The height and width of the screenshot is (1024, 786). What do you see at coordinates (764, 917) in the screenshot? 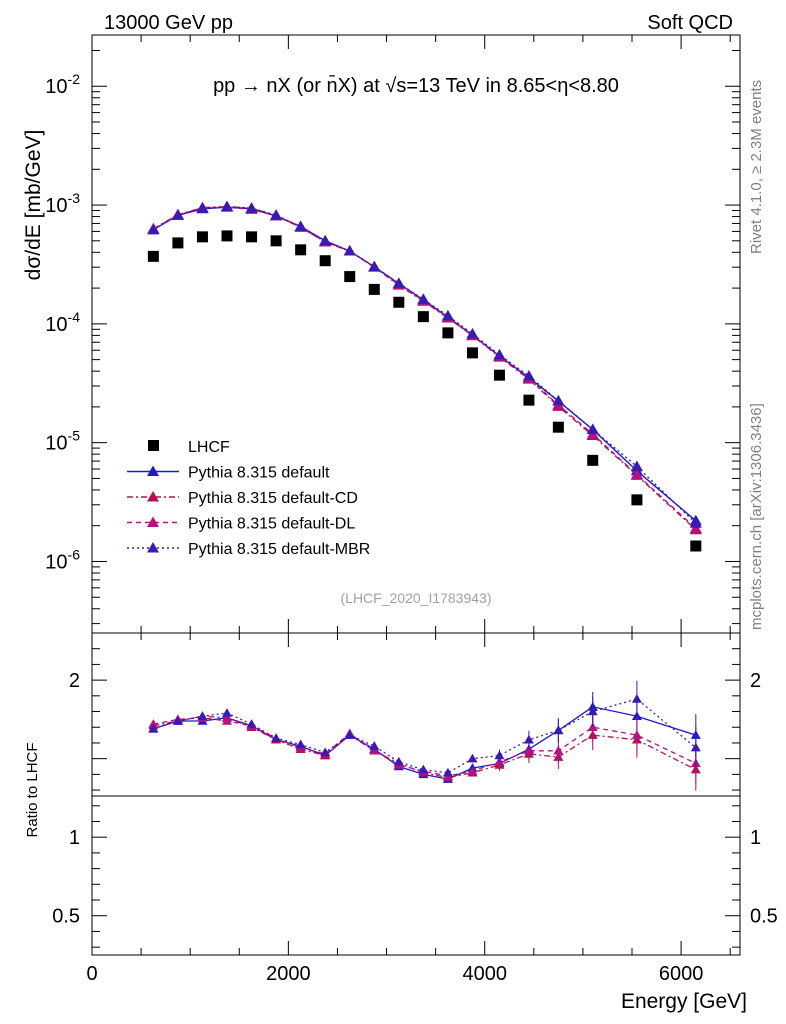
I see `ratio-tick-label-right: 0.5` at bounding box center [764, 917].